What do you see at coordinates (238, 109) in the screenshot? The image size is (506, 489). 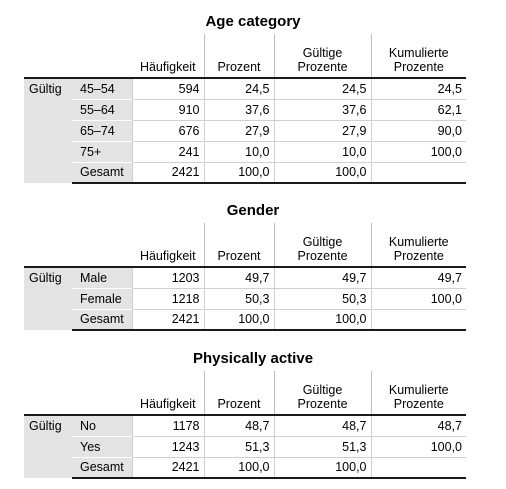 I see `cell-percent: 37,6` at bounding box center [238, 109].